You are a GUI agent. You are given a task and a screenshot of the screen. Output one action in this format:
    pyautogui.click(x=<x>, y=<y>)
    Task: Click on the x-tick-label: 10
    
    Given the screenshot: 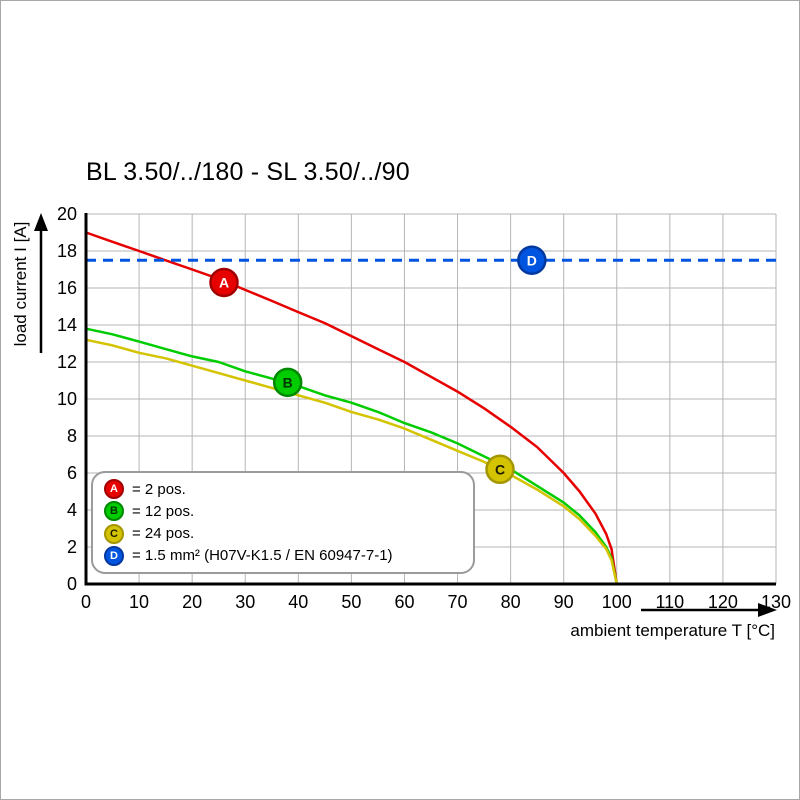 What is the action you would take?
    pyautogui.click(x=139, y=602)
    